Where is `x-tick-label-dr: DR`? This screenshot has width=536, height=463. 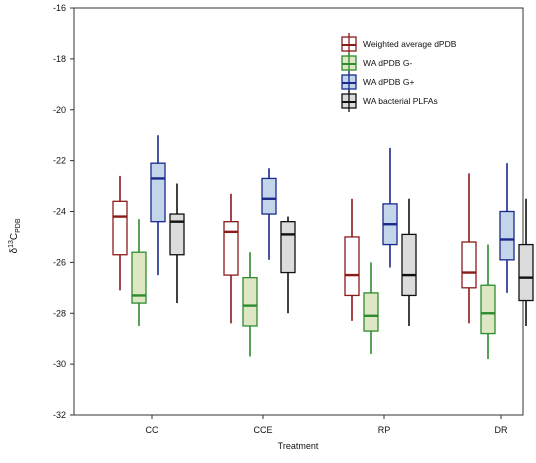 x-tick-label-dr: DR is located at coordinates (501, 430).